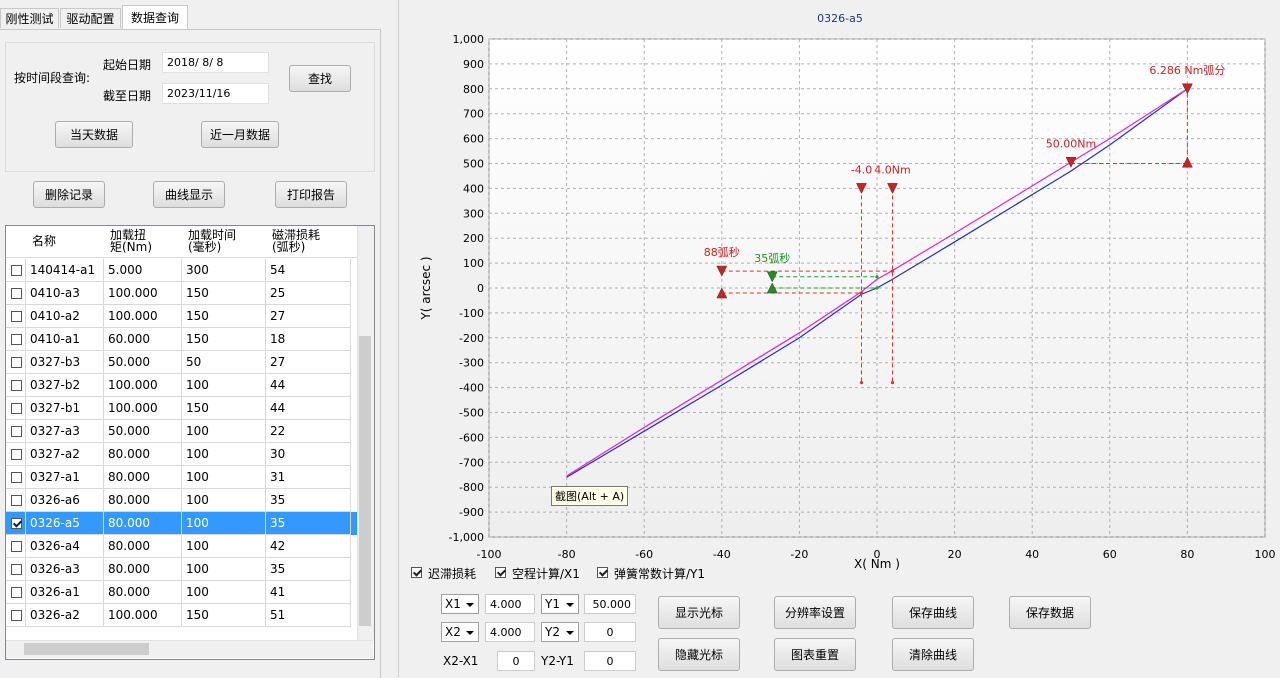  What do you see at coordinates (516, 661) in the screenshot?
I see `dx-value: 0` at bounding box center [516, 661].